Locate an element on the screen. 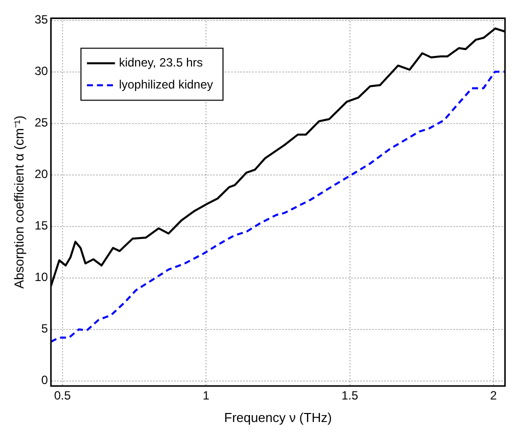 This screenshot has width=519, height=438. y-tick-label: 30 is located at coordinates (41, 71).